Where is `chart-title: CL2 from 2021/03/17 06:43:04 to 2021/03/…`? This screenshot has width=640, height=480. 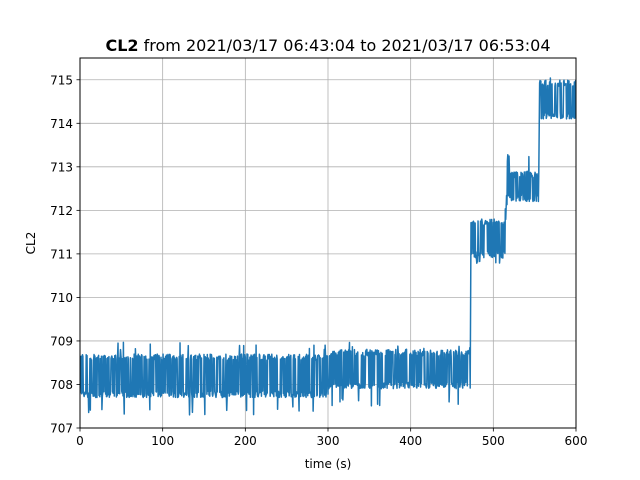 chart-title: CL2 from 2021/03/17 06:43:04 to 2021/03/… is located at coordinates (327, 45).